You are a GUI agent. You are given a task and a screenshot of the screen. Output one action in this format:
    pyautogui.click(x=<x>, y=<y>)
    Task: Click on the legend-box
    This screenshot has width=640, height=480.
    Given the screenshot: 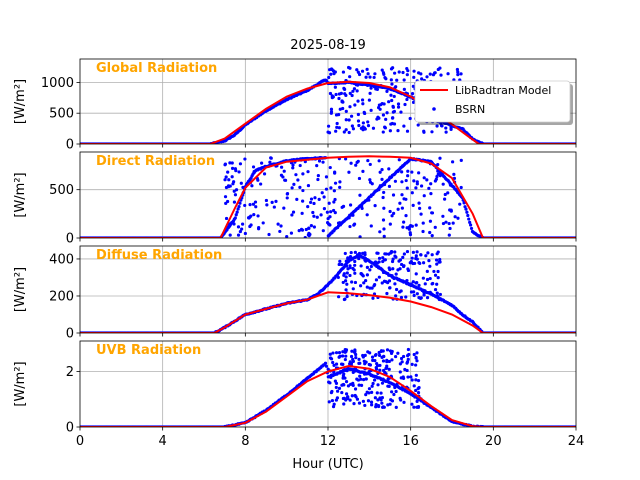 What is the action you would take?
    pyautogui.click(x=492, y=101)
    